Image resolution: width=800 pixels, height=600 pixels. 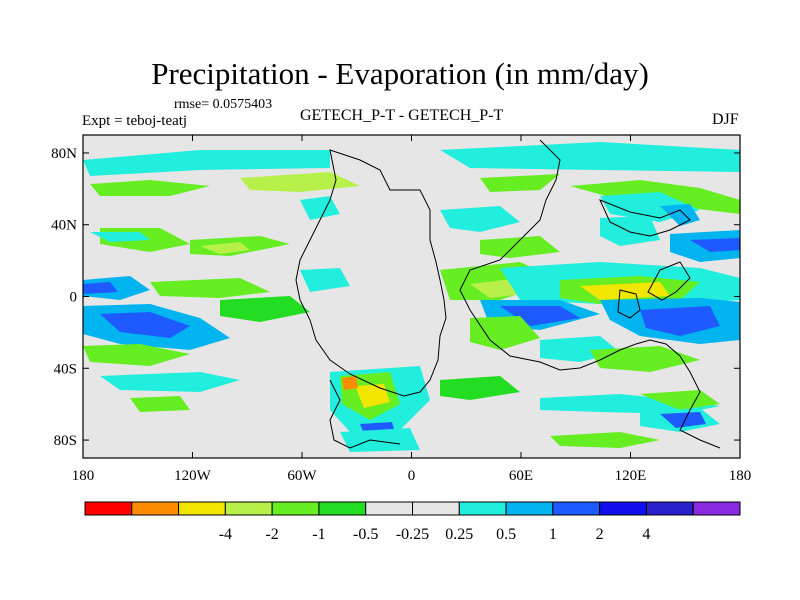 What do you see at coordinates (412, 476) in the screenshot?
I see `x-tick-label: 0` at bounding box center [412, 476].